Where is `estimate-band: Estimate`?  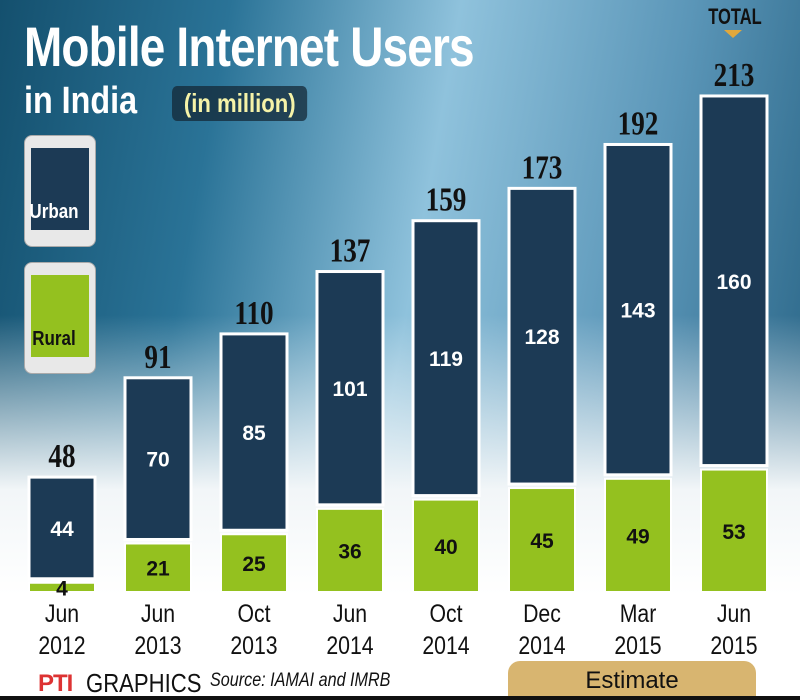 estimate-band: Estimate is located at coordinates (632, 680).